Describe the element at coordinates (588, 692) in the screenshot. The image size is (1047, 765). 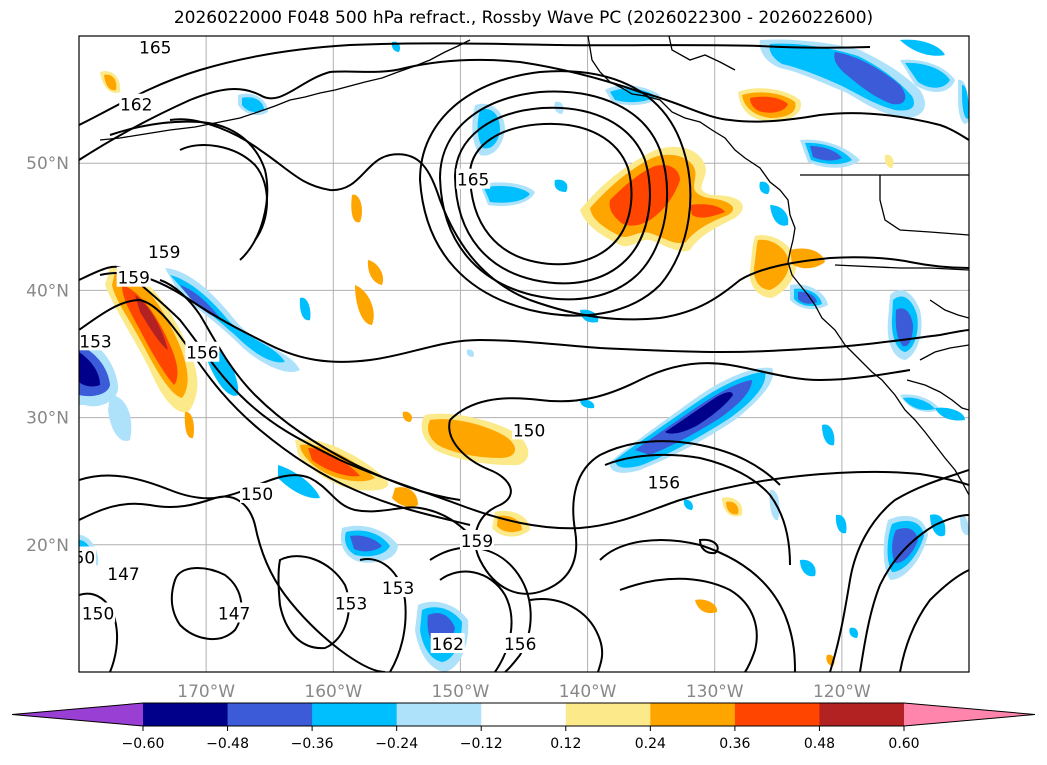
I see `longitude-tick-label: 140°W` at that location.